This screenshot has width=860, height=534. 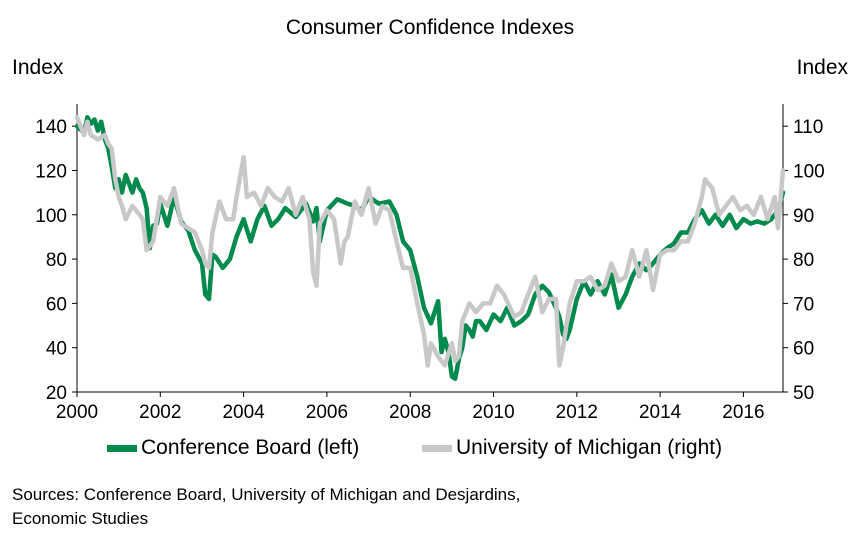 I want to click on right-y-tick-label: 90, so click(x=803, y=216).